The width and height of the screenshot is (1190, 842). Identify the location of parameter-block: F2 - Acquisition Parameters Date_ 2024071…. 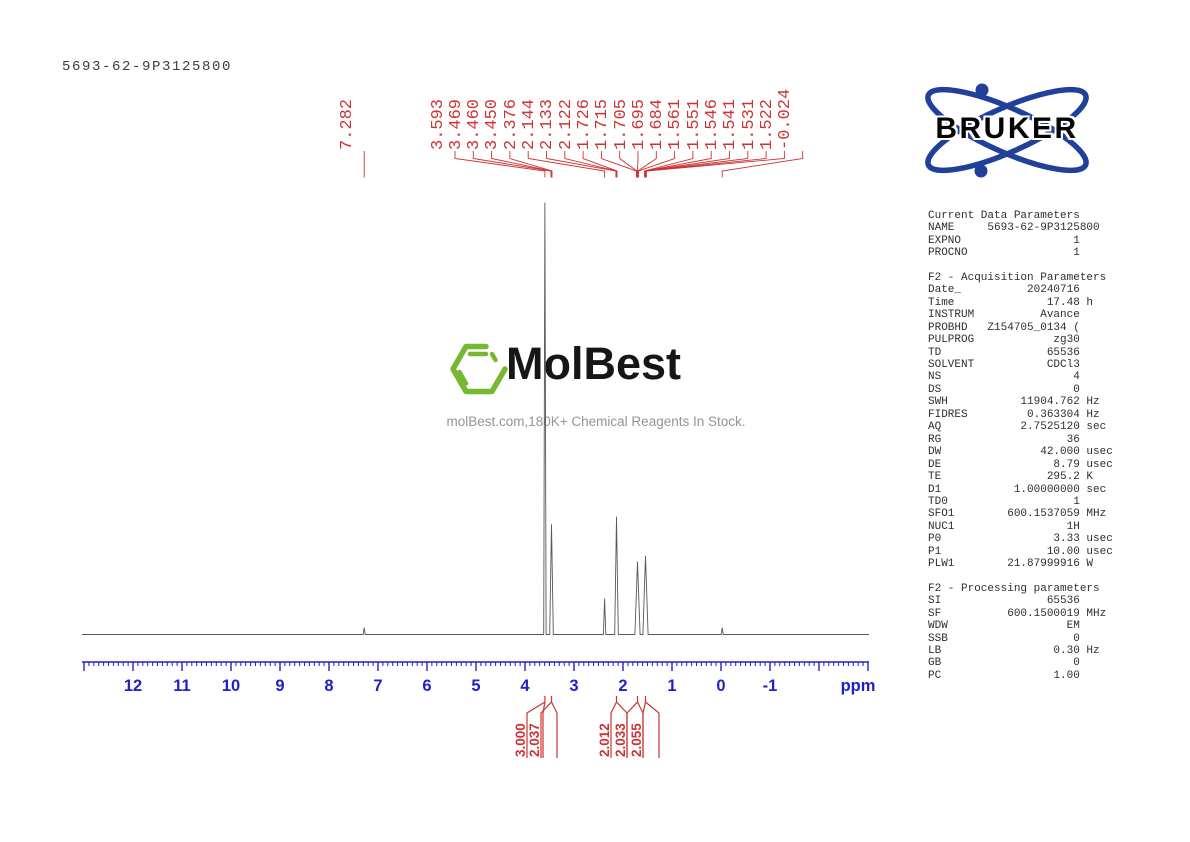
(1020, 421).